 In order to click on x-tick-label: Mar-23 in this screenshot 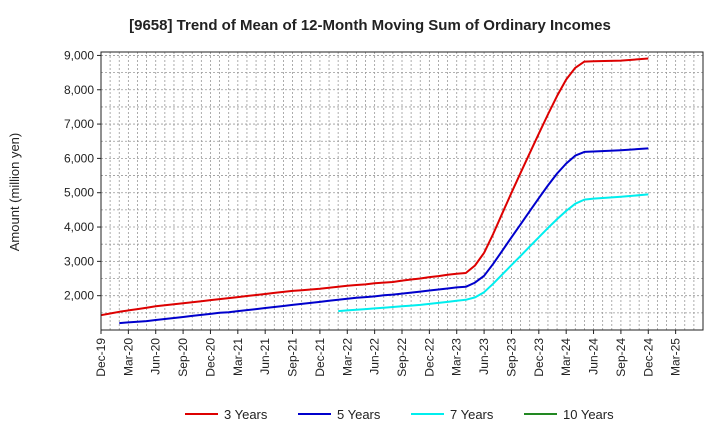, I will do `click(457, 357)`.